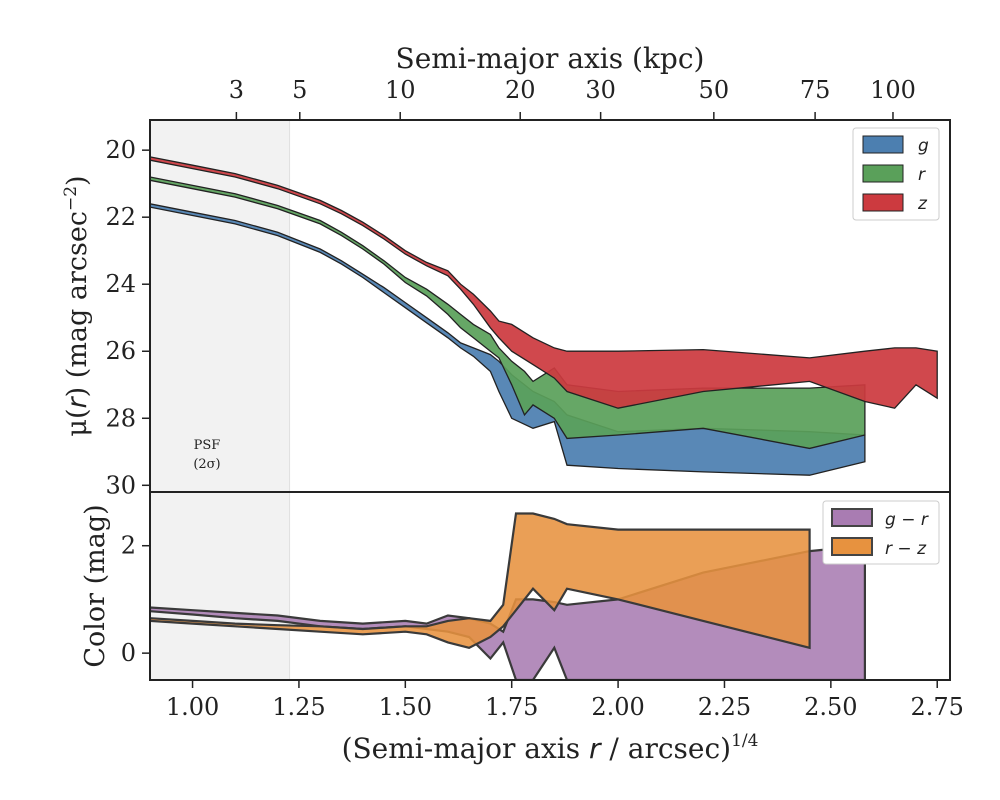 The width and height of the screenshot is (1000, 800). I want to click on surface-brightness-legend: g r z, so click(896, 174).